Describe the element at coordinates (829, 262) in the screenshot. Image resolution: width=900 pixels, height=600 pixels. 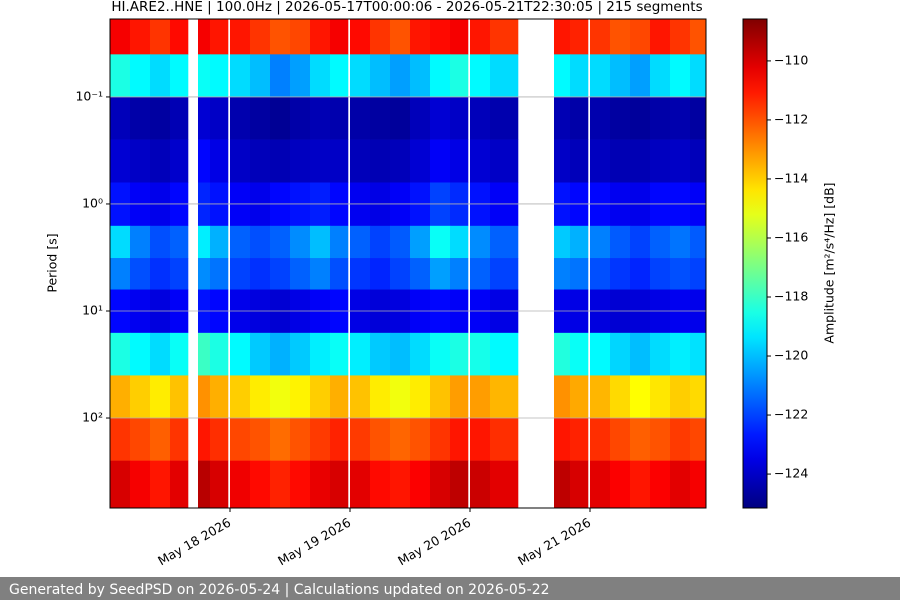
I see `colorbar-label: Amplitude [m²/s⁴/Hz] [dB]` at that location.